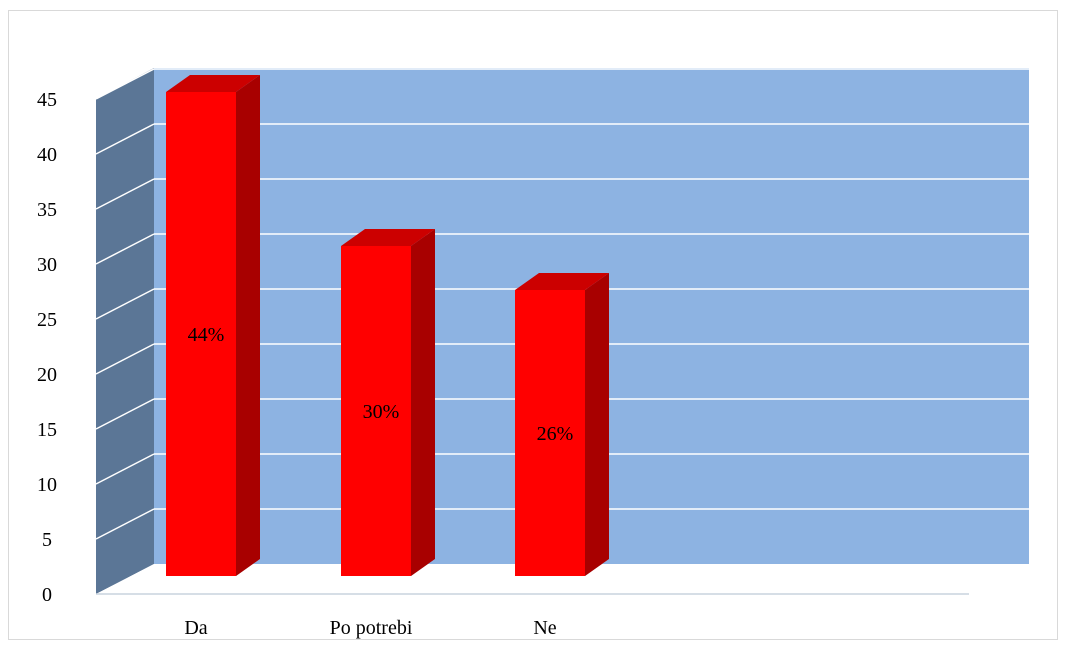  Describe the element at coordinates (47, 210) in the screenshot. I see `y-tick-label: 35` at that location.